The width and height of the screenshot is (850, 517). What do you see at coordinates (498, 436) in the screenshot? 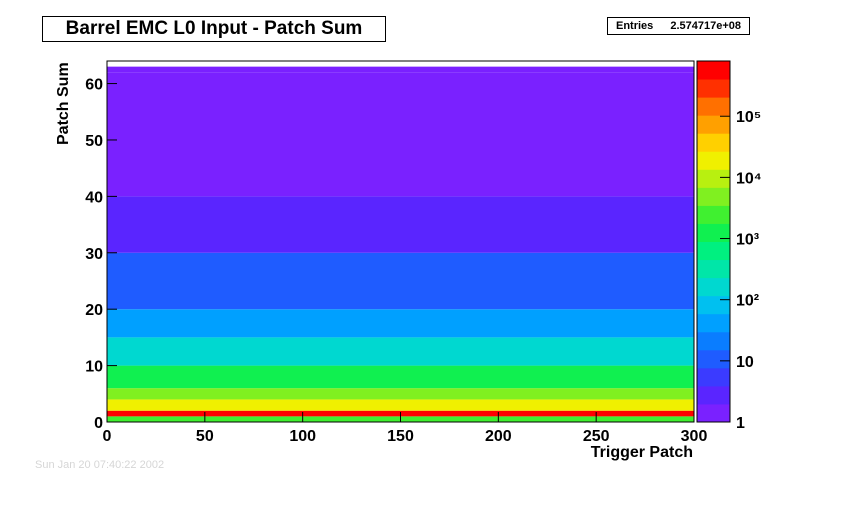
I see `x-tick-label: 200` at bounding box center [498, 436].